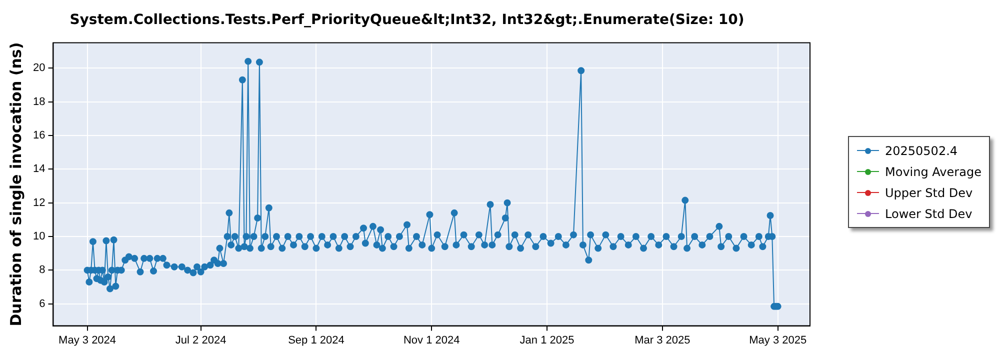 This screenshot has width=1000, height=350. What do you see at coordinates (39, 135) in the screenshot?
I see `y-tick-label: 16` at bounding box center [39, 135].